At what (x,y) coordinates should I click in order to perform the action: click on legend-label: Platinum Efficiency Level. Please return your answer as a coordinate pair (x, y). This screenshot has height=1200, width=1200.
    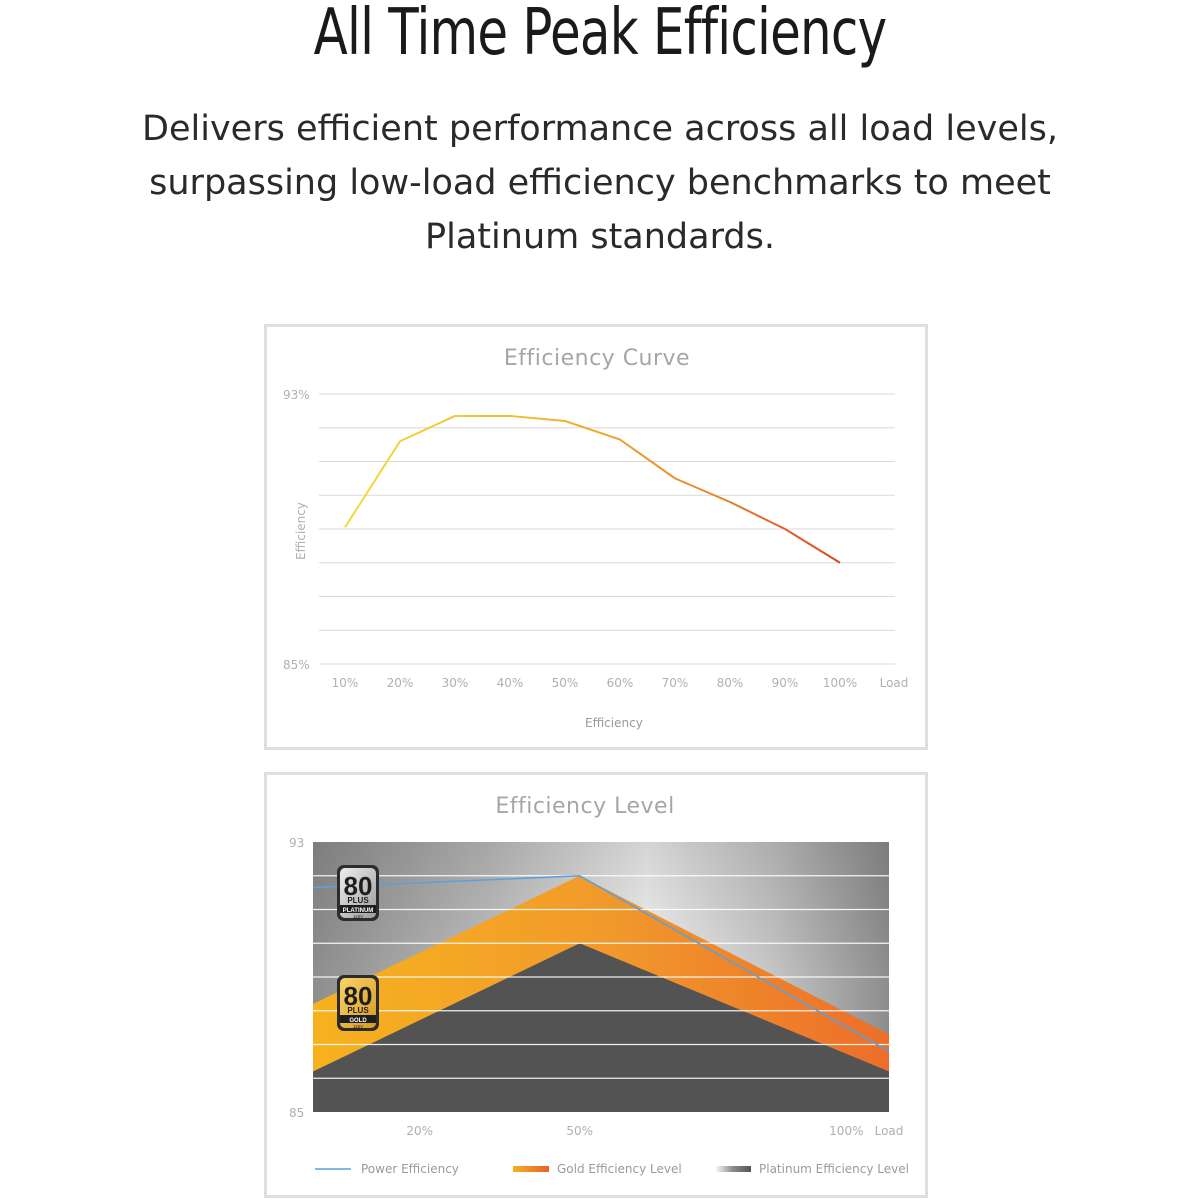
    Looking at the image, I should click on (834, 1169).